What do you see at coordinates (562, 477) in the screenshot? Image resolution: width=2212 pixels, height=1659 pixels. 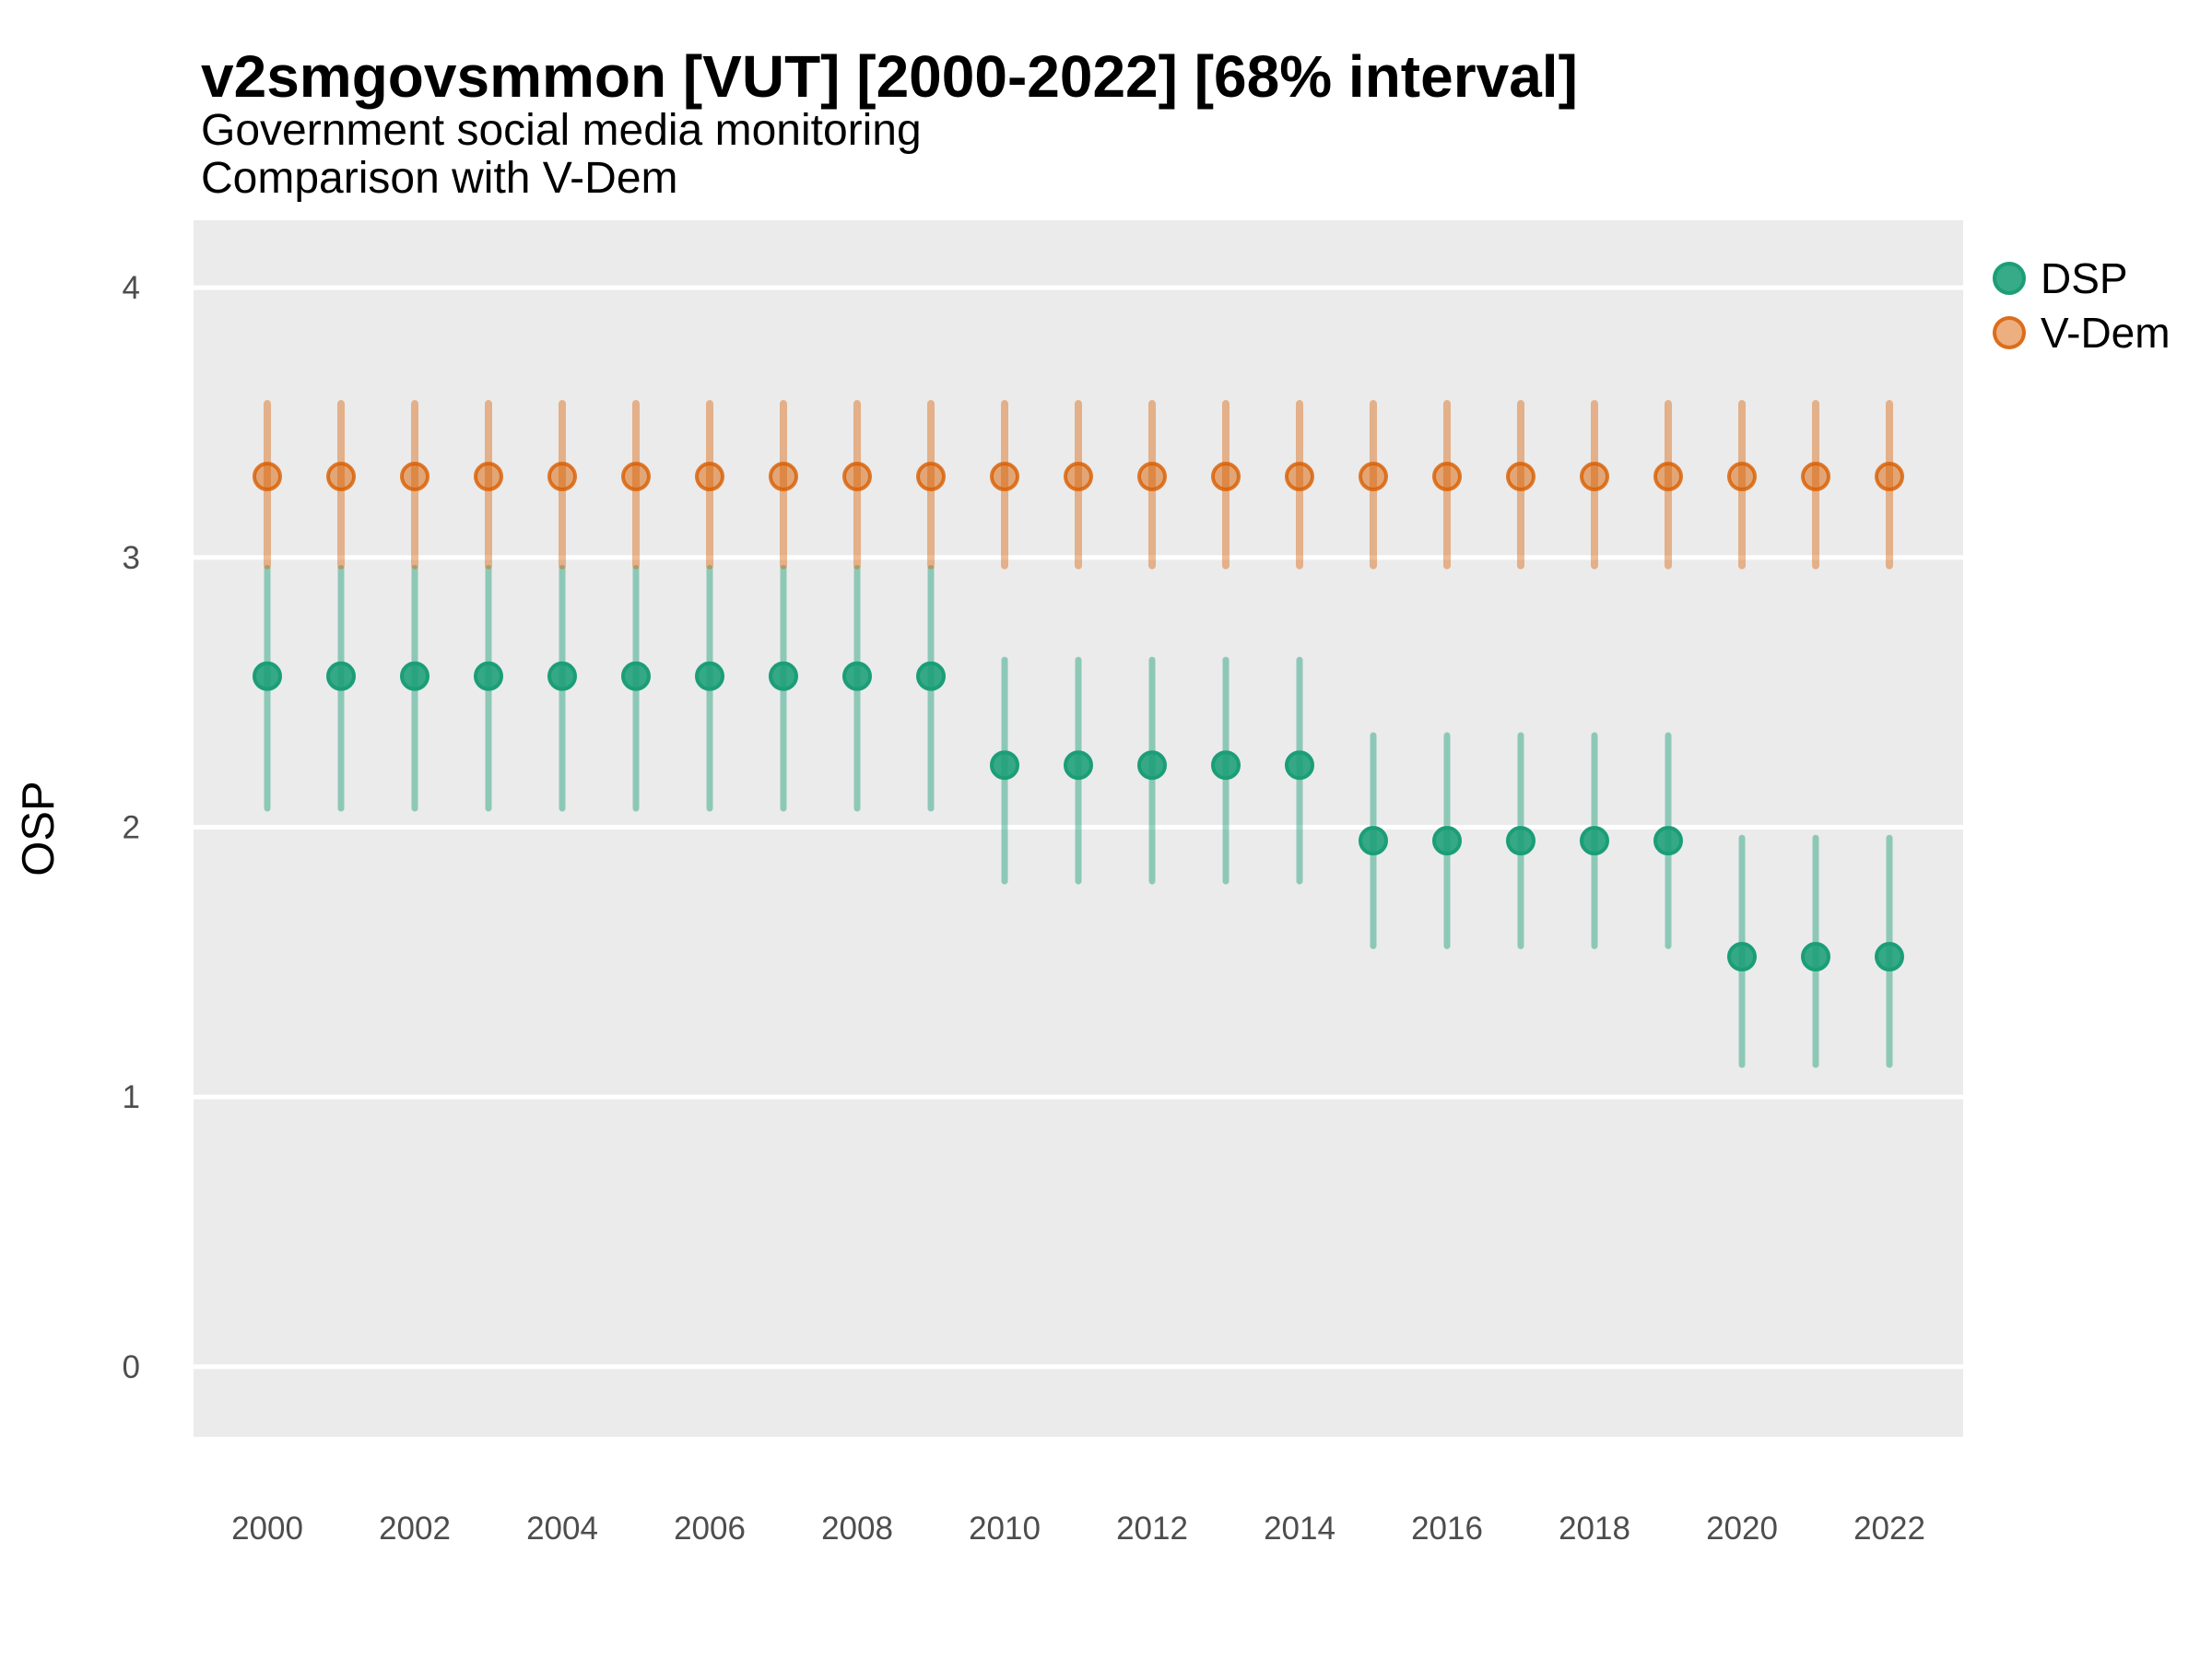 I see `v-dem-point-2004` at bounding box center [562, 477].